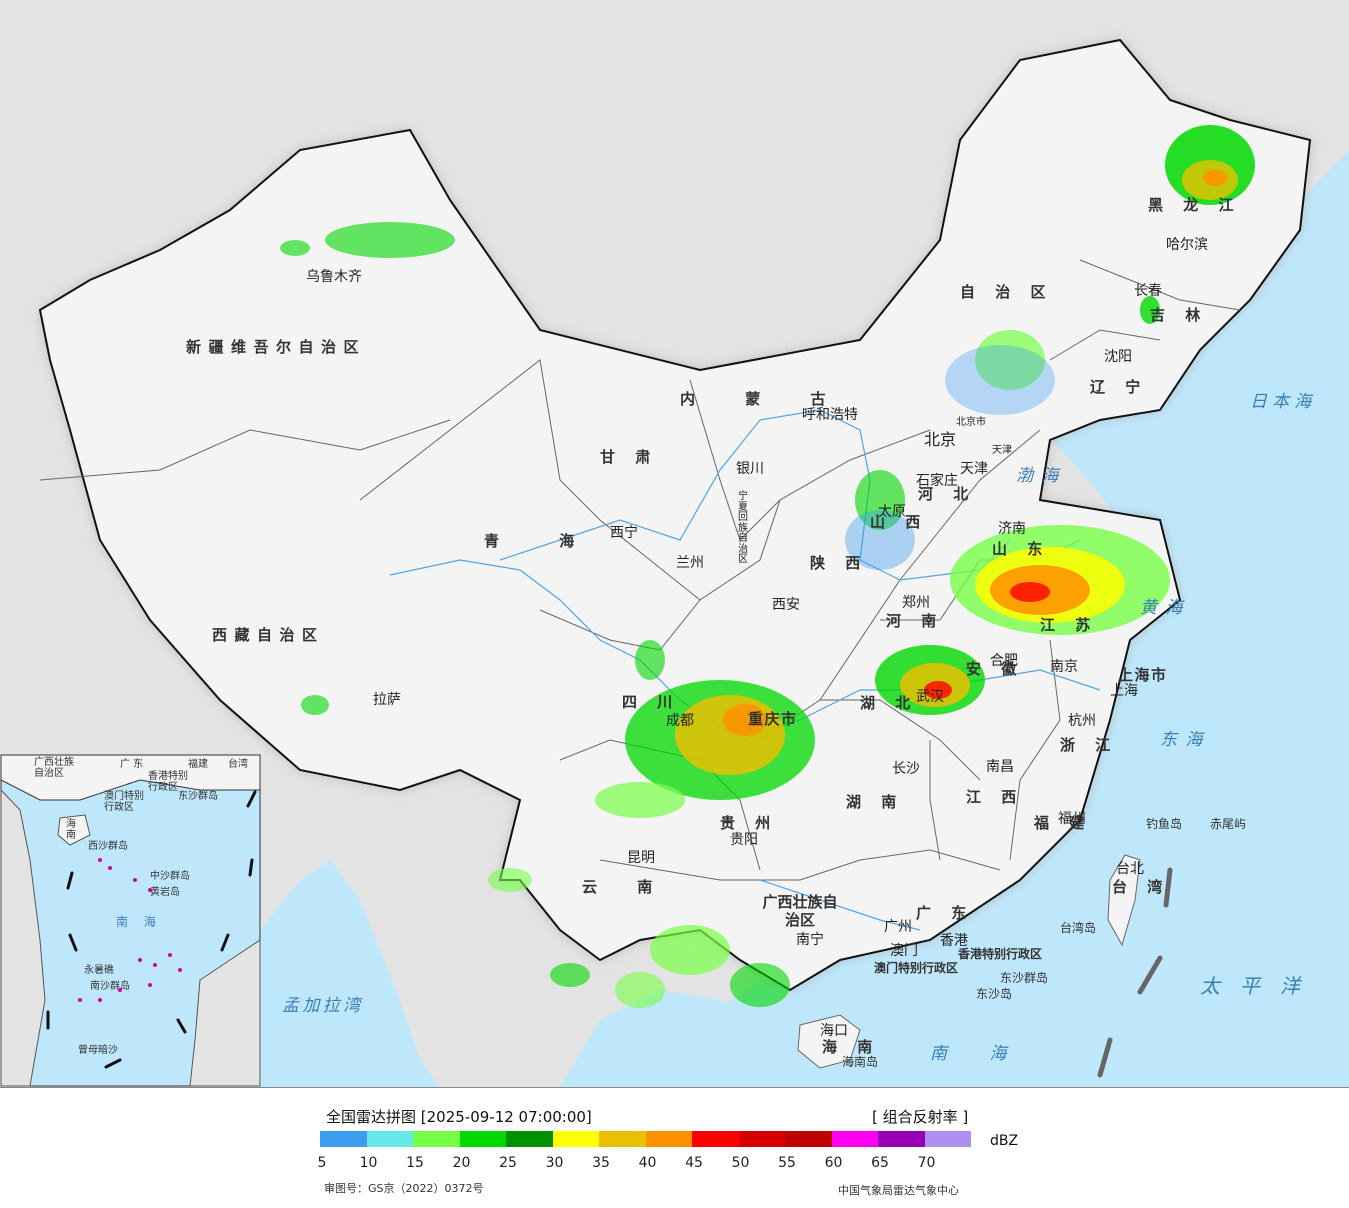 This screenshot has width=1349, height=1208. What do you see at coordinates (641, 858) in the screenshot?
I see `city-label-kunming: 昆明` at bounding box center [641, 858].